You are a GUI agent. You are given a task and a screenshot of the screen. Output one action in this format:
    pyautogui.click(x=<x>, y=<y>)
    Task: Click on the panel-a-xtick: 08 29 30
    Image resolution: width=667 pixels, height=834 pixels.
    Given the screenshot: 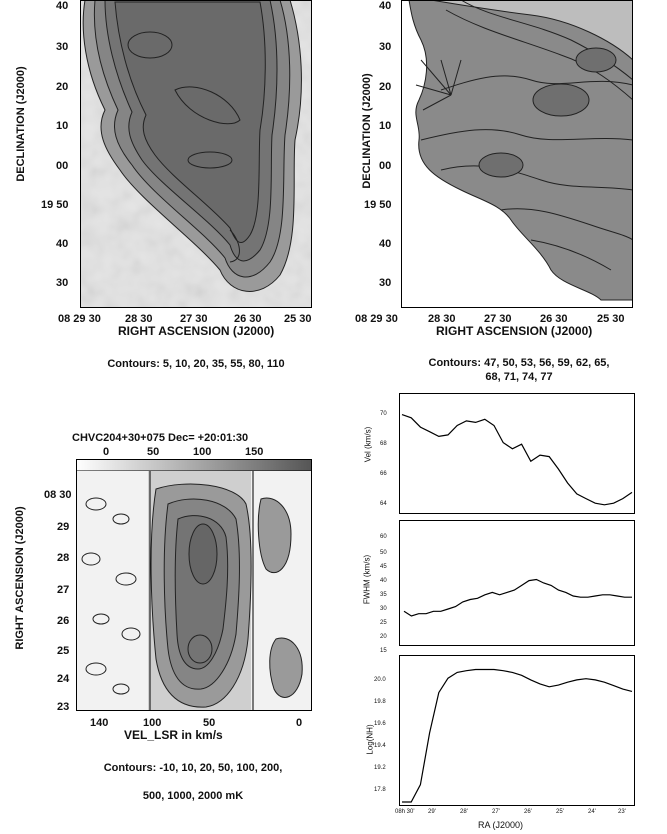 What is the action you would take?
    pyautogui.click(x=79, y=319)
    